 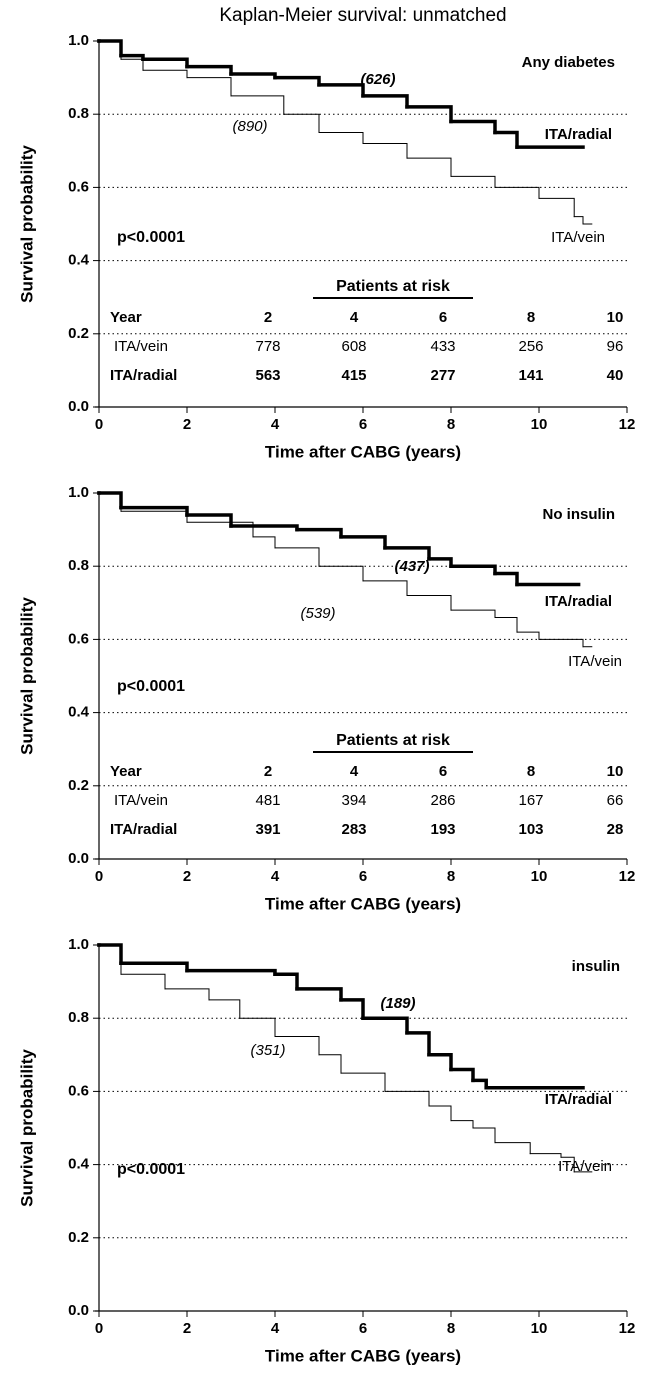 I want to click on risk-value: 28, so click(x=615, y=829).